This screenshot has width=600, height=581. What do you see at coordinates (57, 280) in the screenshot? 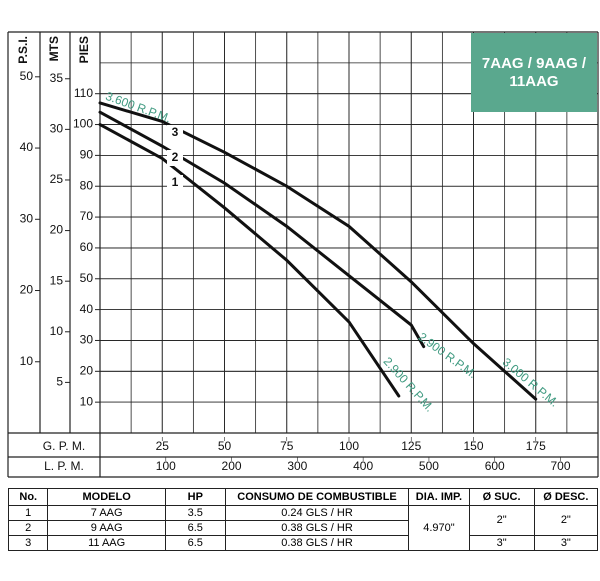
I see `y-tick-label: 15` at bounding box center [57, 280].